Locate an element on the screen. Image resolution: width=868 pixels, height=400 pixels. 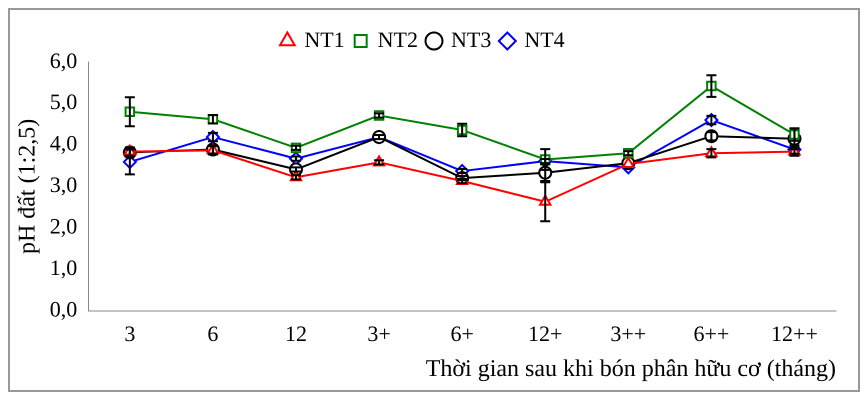
x-axis-title: Thời gian sau khi bón phân hữu cơ (tháng) is located at coordinates (631, 369).